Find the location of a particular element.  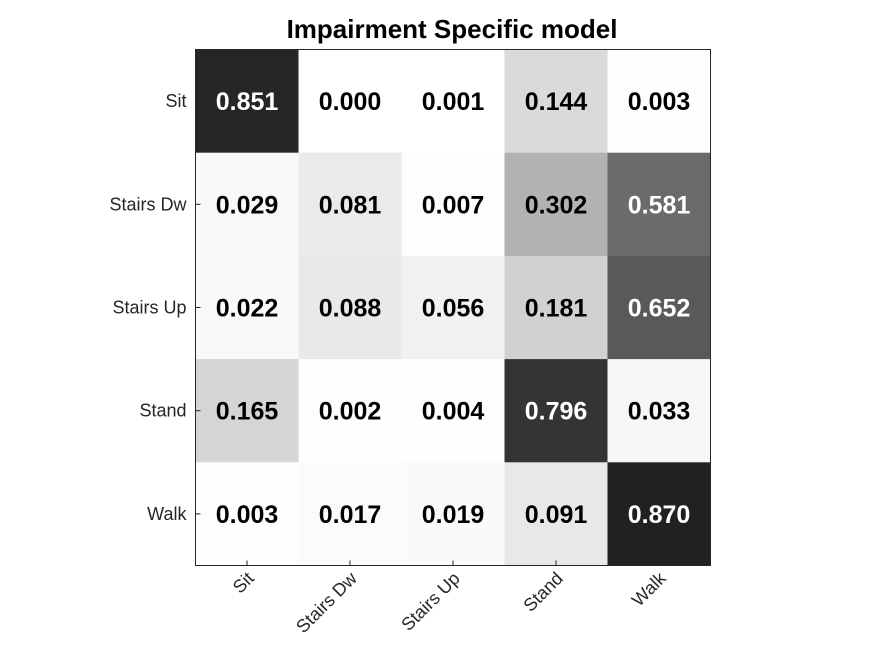

cell-value-label-r4-c3: 0.091 is located at coordinates (556, 515).